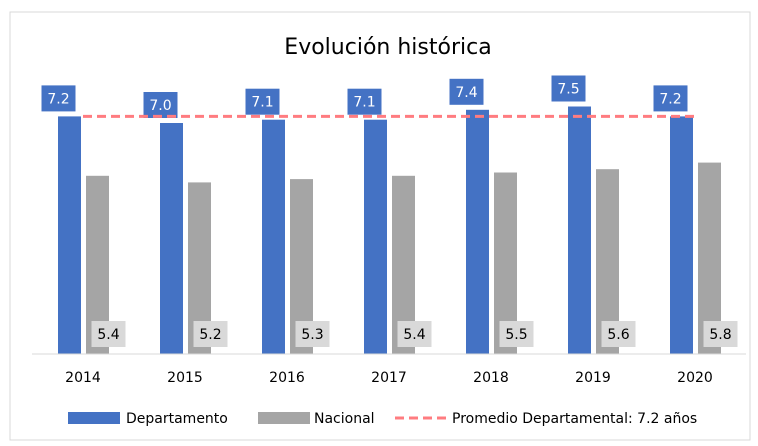 This screenshot has height=446, width=758. Describe the element at coordinates (574, 419) in the screenshot. I see `legend-label: Promedio Departamental: 7.2 años` at that location.